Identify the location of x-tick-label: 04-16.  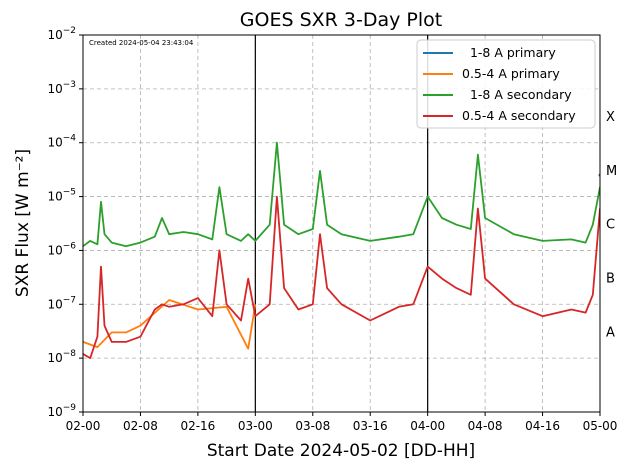
(542, 426).